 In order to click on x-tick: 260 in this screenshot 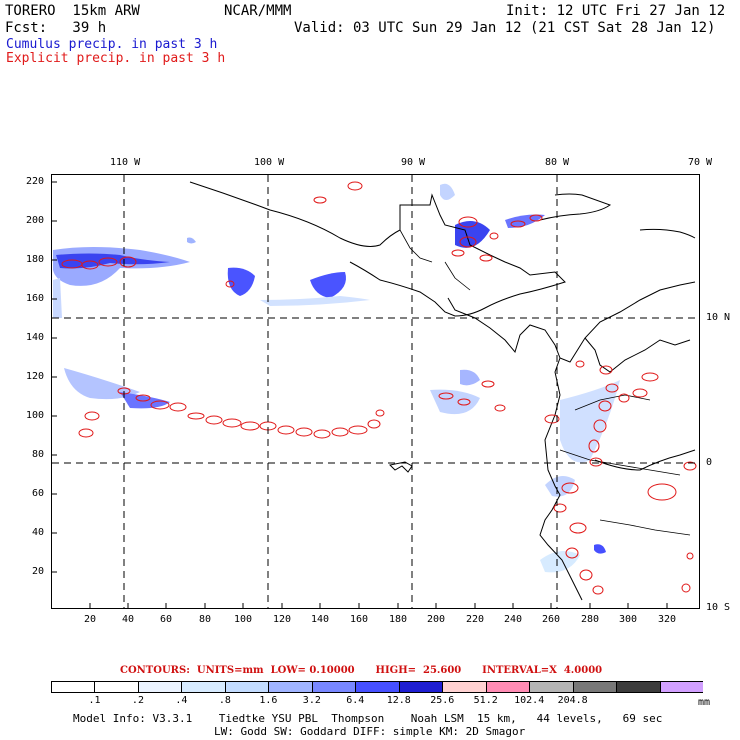, I will do `click(551, 619)`.